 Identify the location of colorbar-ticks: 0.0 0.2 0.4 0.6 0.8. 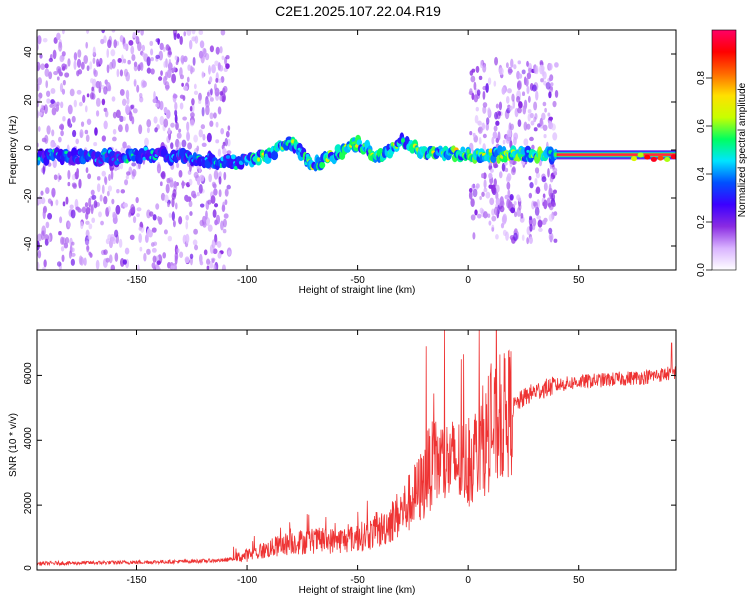
(704, 174).